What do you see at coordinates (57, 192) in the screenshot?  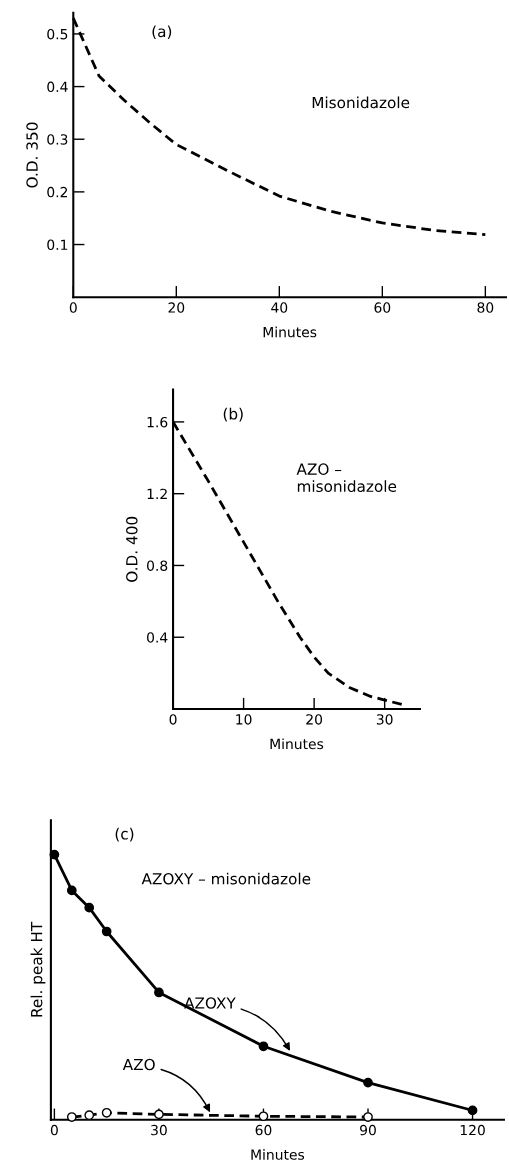 I see `y-tick-label: 0.2` at bounding box center [57, 192].